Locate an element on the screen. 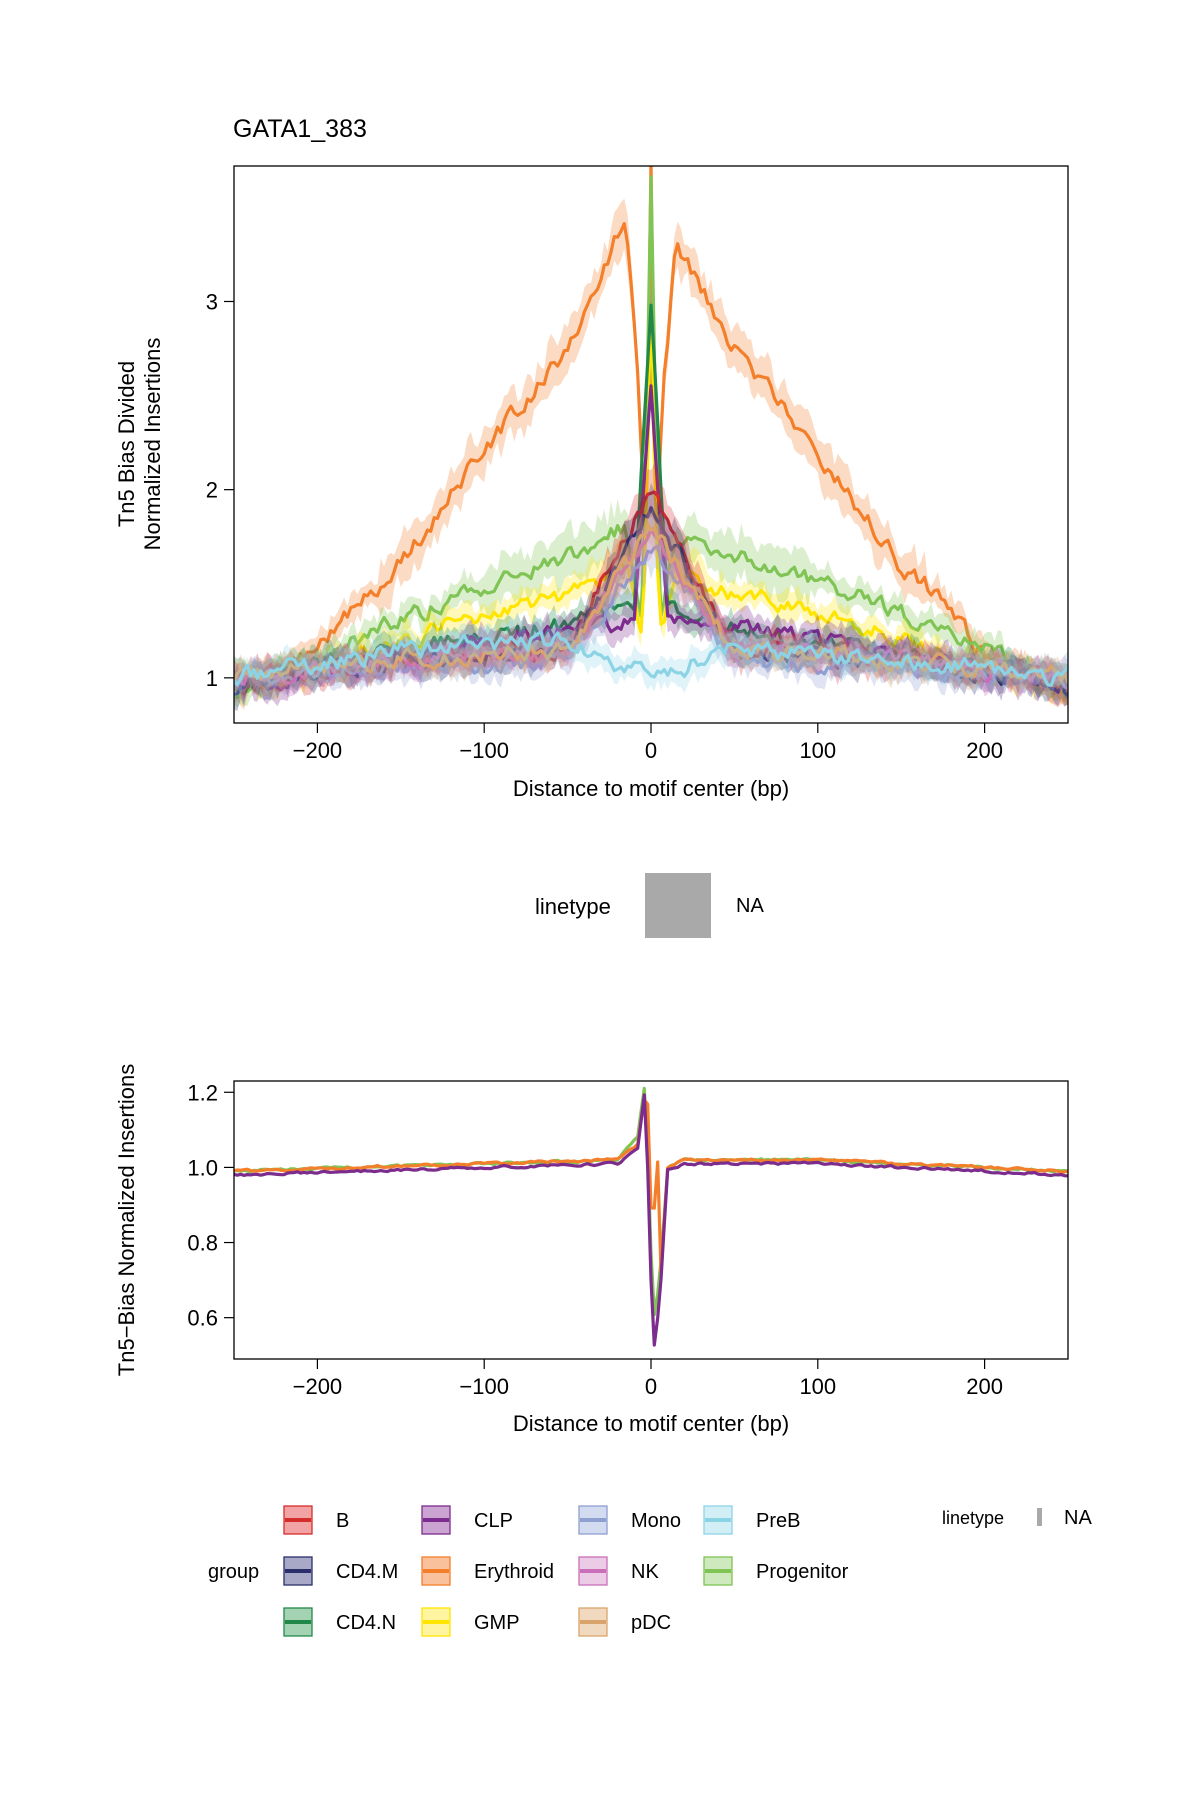  legend-item-cd4-n: CD4.N is located at coordinates (339, 1622).